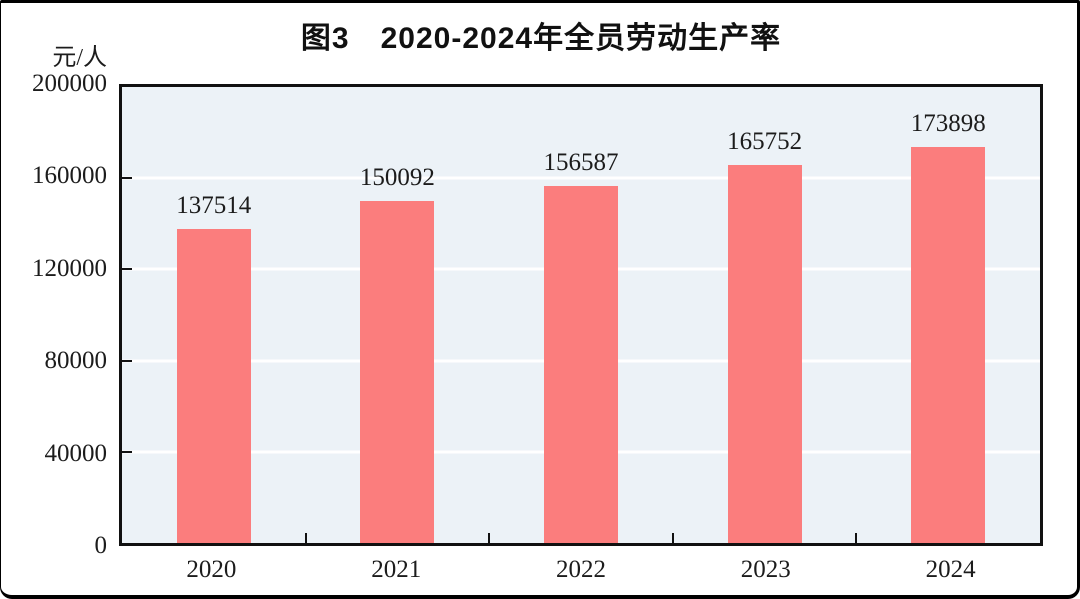 The height and width of the screenshot is (599, 1080). I want to click on gridline, so click(581, 178).